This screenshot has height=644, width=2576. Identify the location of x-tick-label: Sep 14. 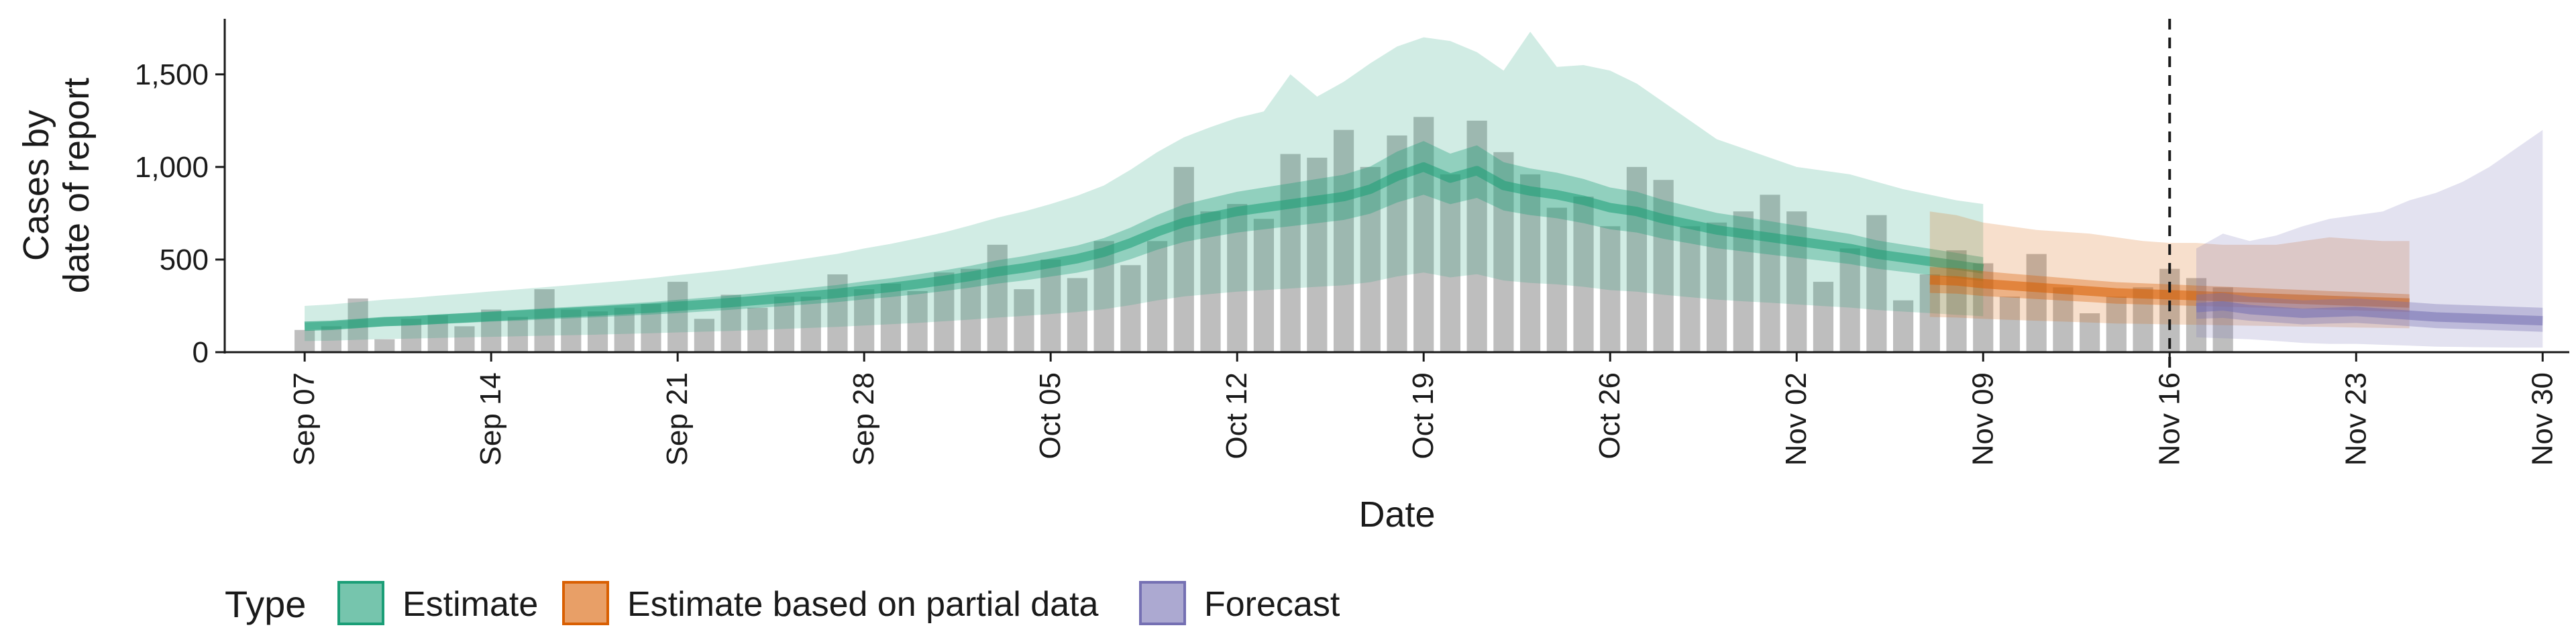
(490, 419).